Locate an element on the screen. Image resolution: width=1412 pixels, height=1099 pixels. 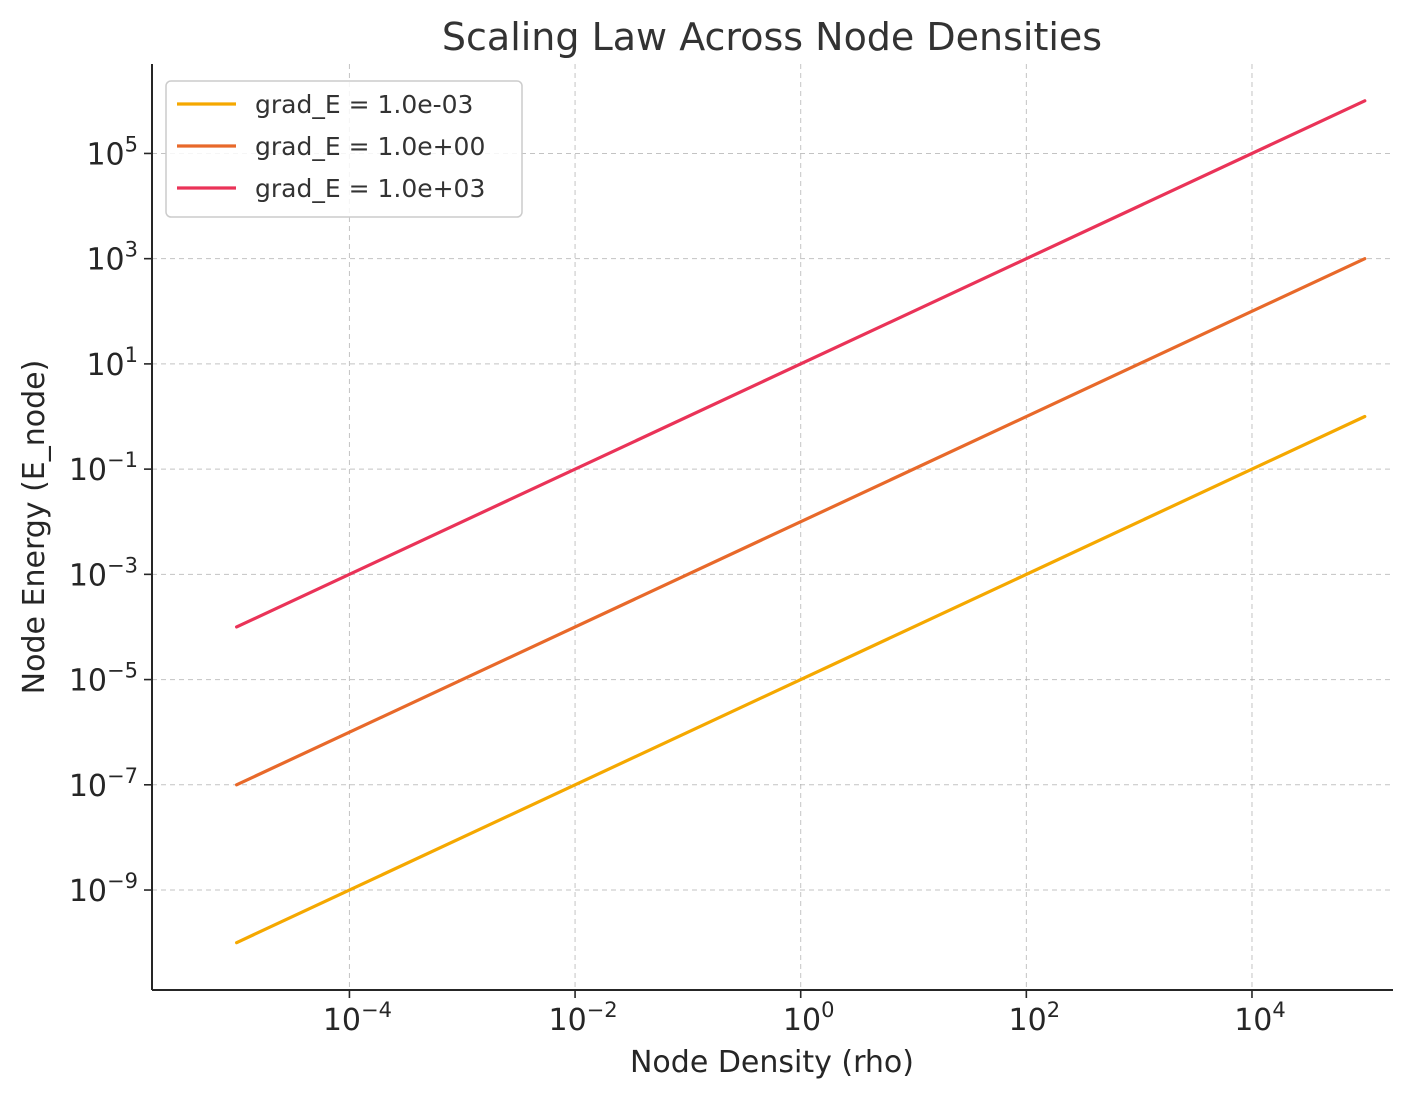
y-tick-label: 10¹ is located at coordinates (112, 363).